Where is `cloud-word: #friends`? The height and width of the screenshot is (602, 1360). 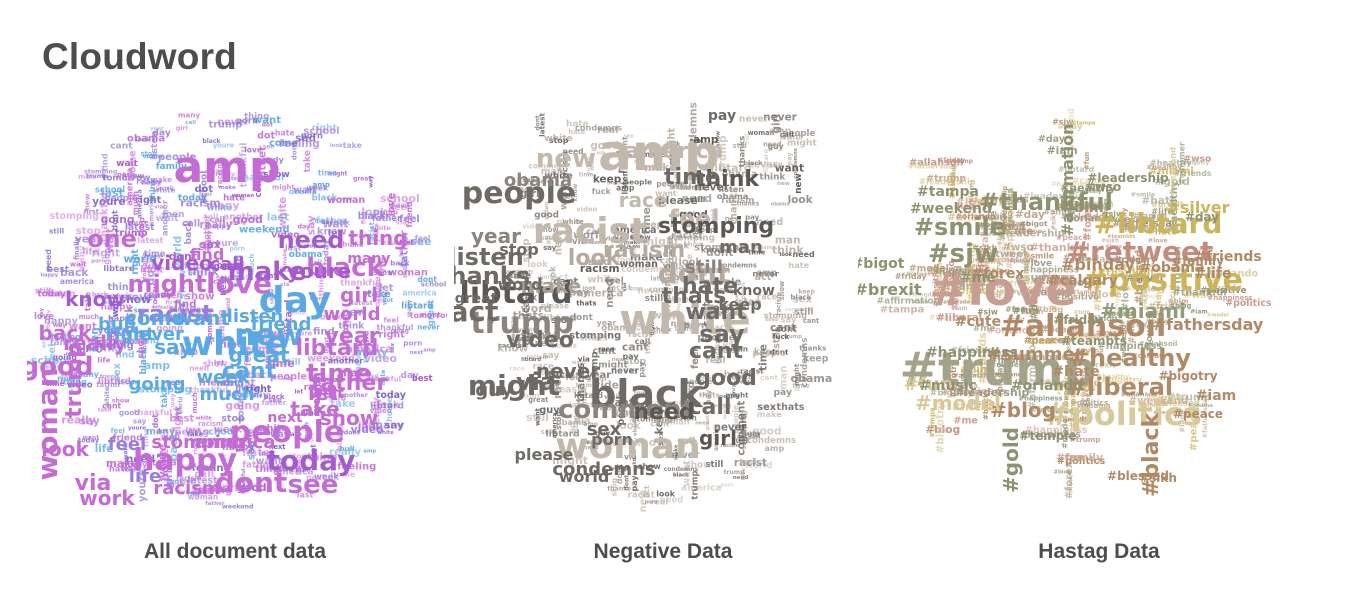 cloud-word: #friends is located at coordinates (1227, 257).